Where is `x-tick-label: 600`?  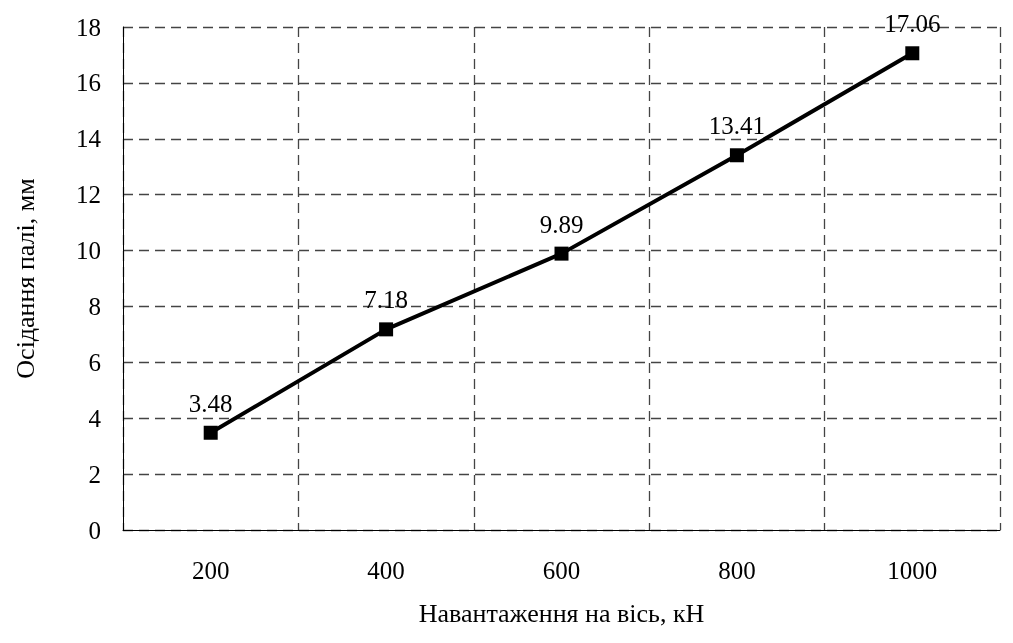
x-tick-label: 600 is located at coordinates (561, 570).